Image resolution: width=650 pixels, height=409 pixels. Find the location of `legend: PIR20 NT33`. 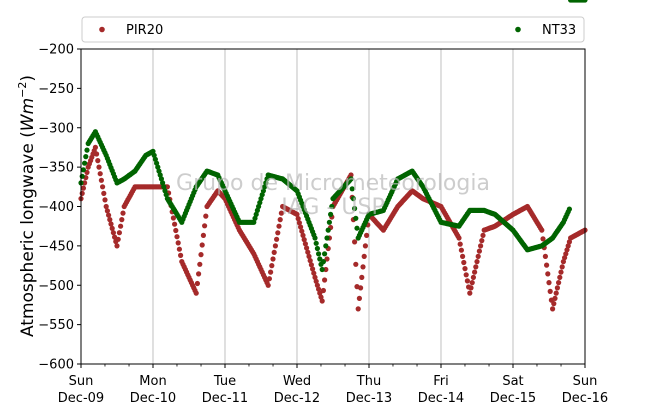

legend: PIR20 NT33 is located at coordinates (333, 29).